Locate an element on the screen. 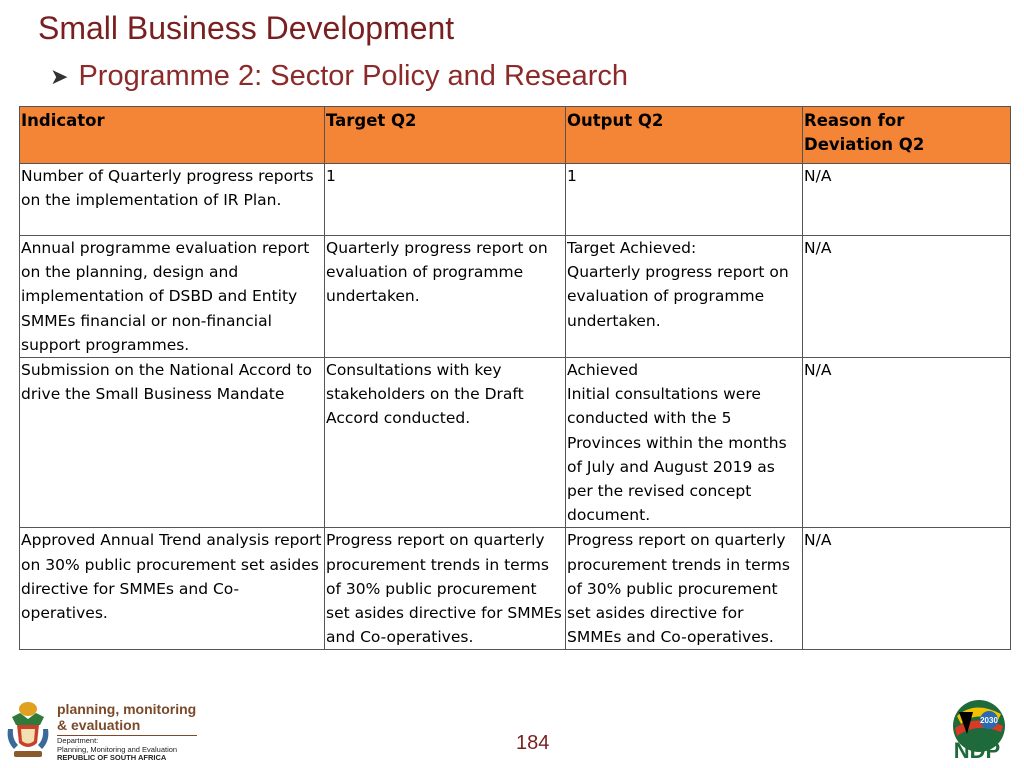 This screenshot has height=768, width=1024. dept-full-name: Planning, Monitoring and Evaluation is located at coordinates (117, 749).